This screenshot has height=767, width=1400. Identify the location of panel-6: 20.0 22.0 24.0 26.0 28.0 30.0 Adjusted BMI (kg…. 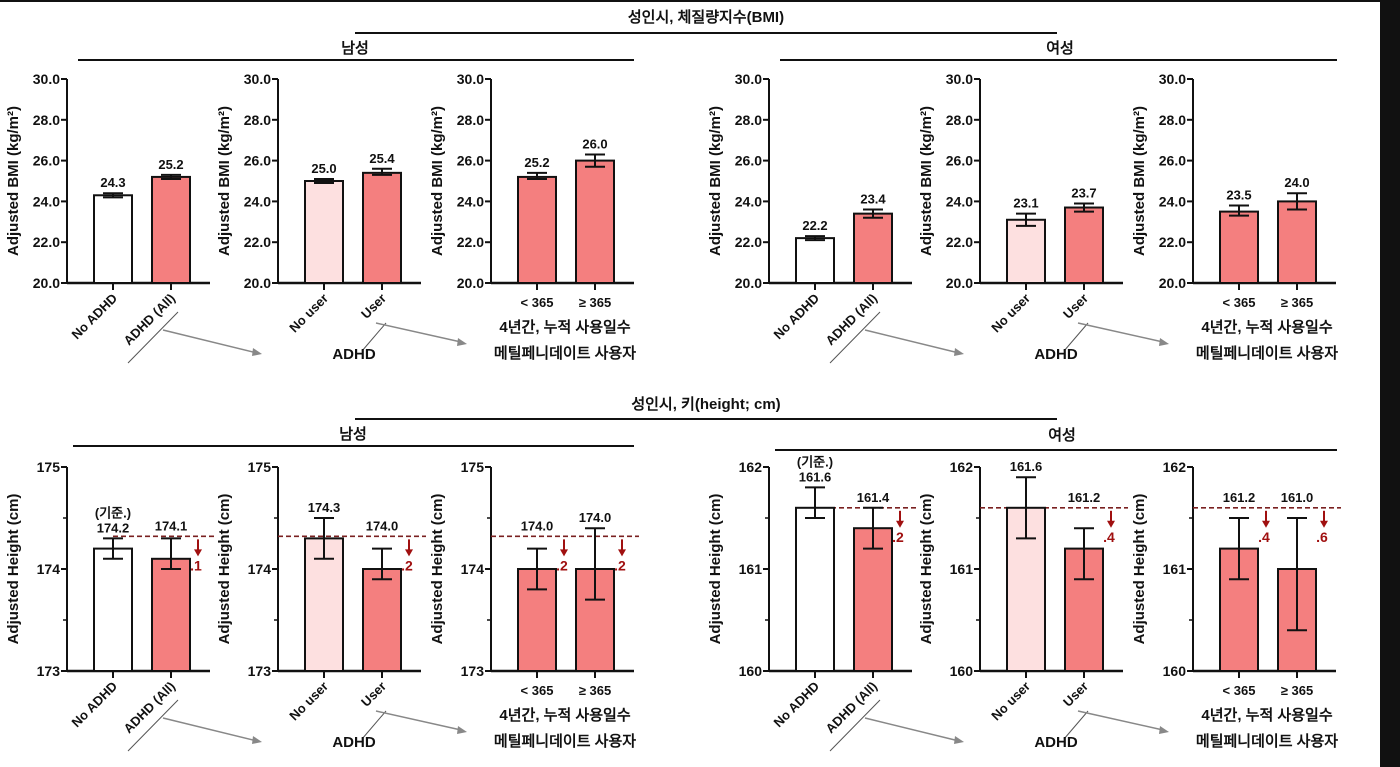
(1234, 216).